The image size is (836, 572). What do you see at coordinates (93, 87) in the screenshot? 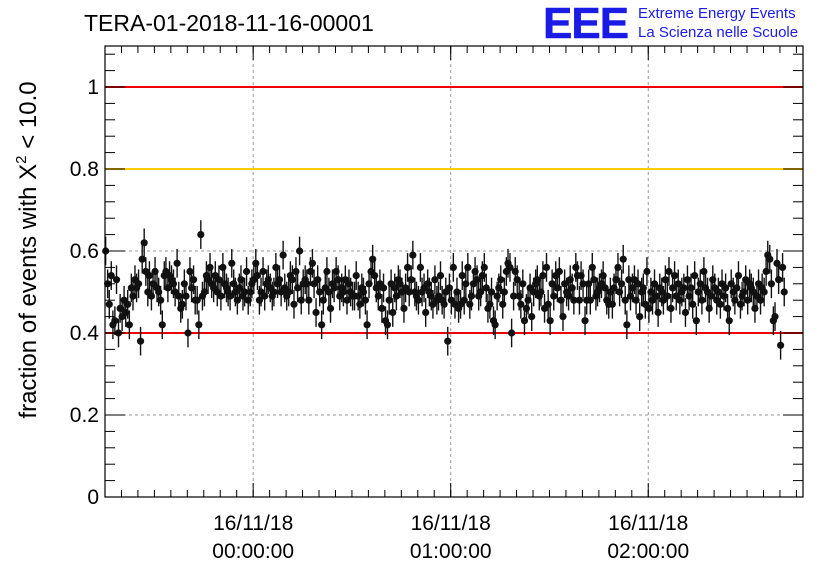
I see `y-tick-label: 1` at bounding box center [93, 87].